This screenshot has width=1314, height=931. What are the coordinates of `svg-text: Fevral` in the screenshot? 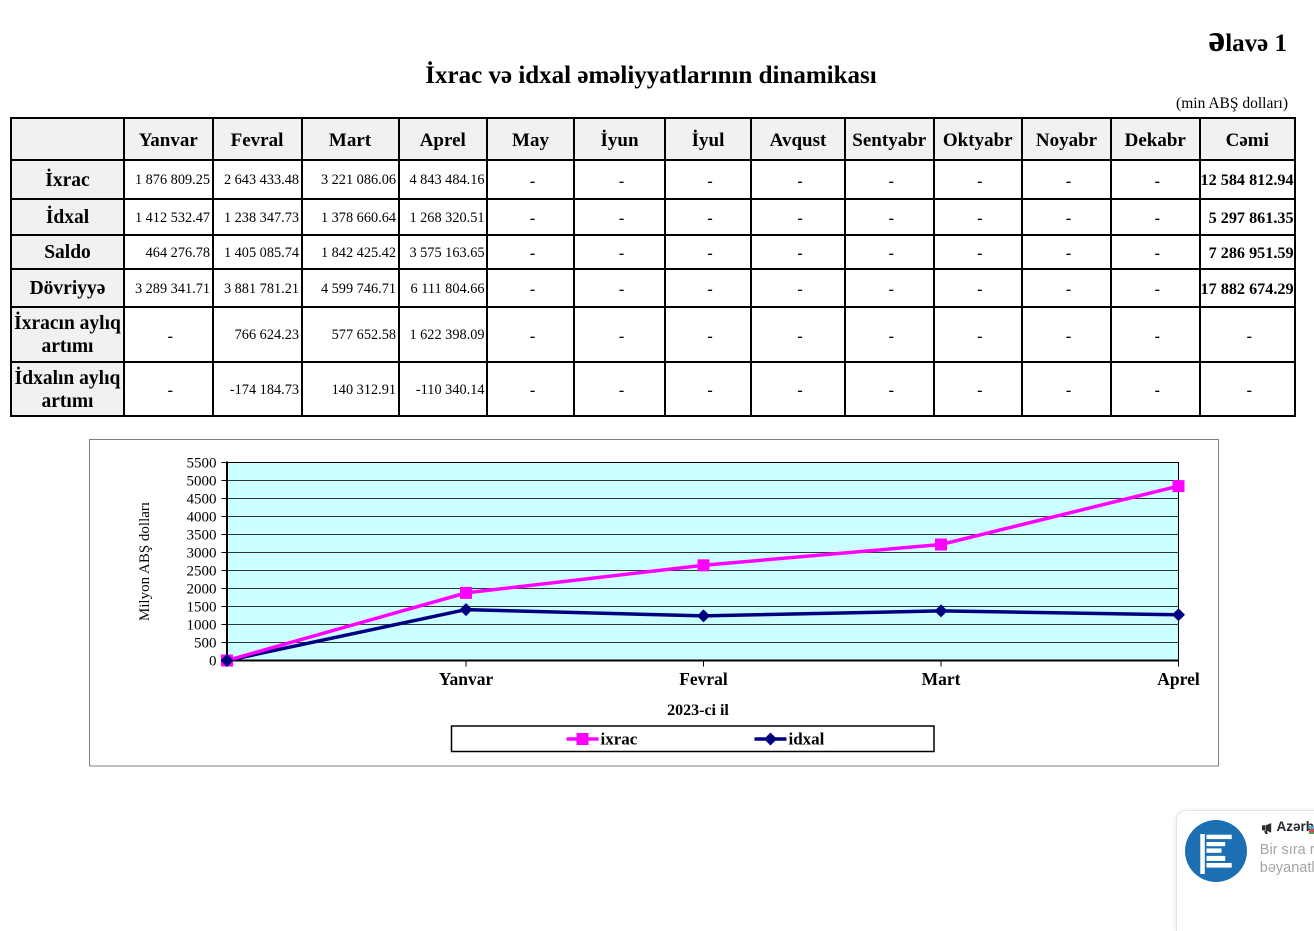 It's located at (703, 679).